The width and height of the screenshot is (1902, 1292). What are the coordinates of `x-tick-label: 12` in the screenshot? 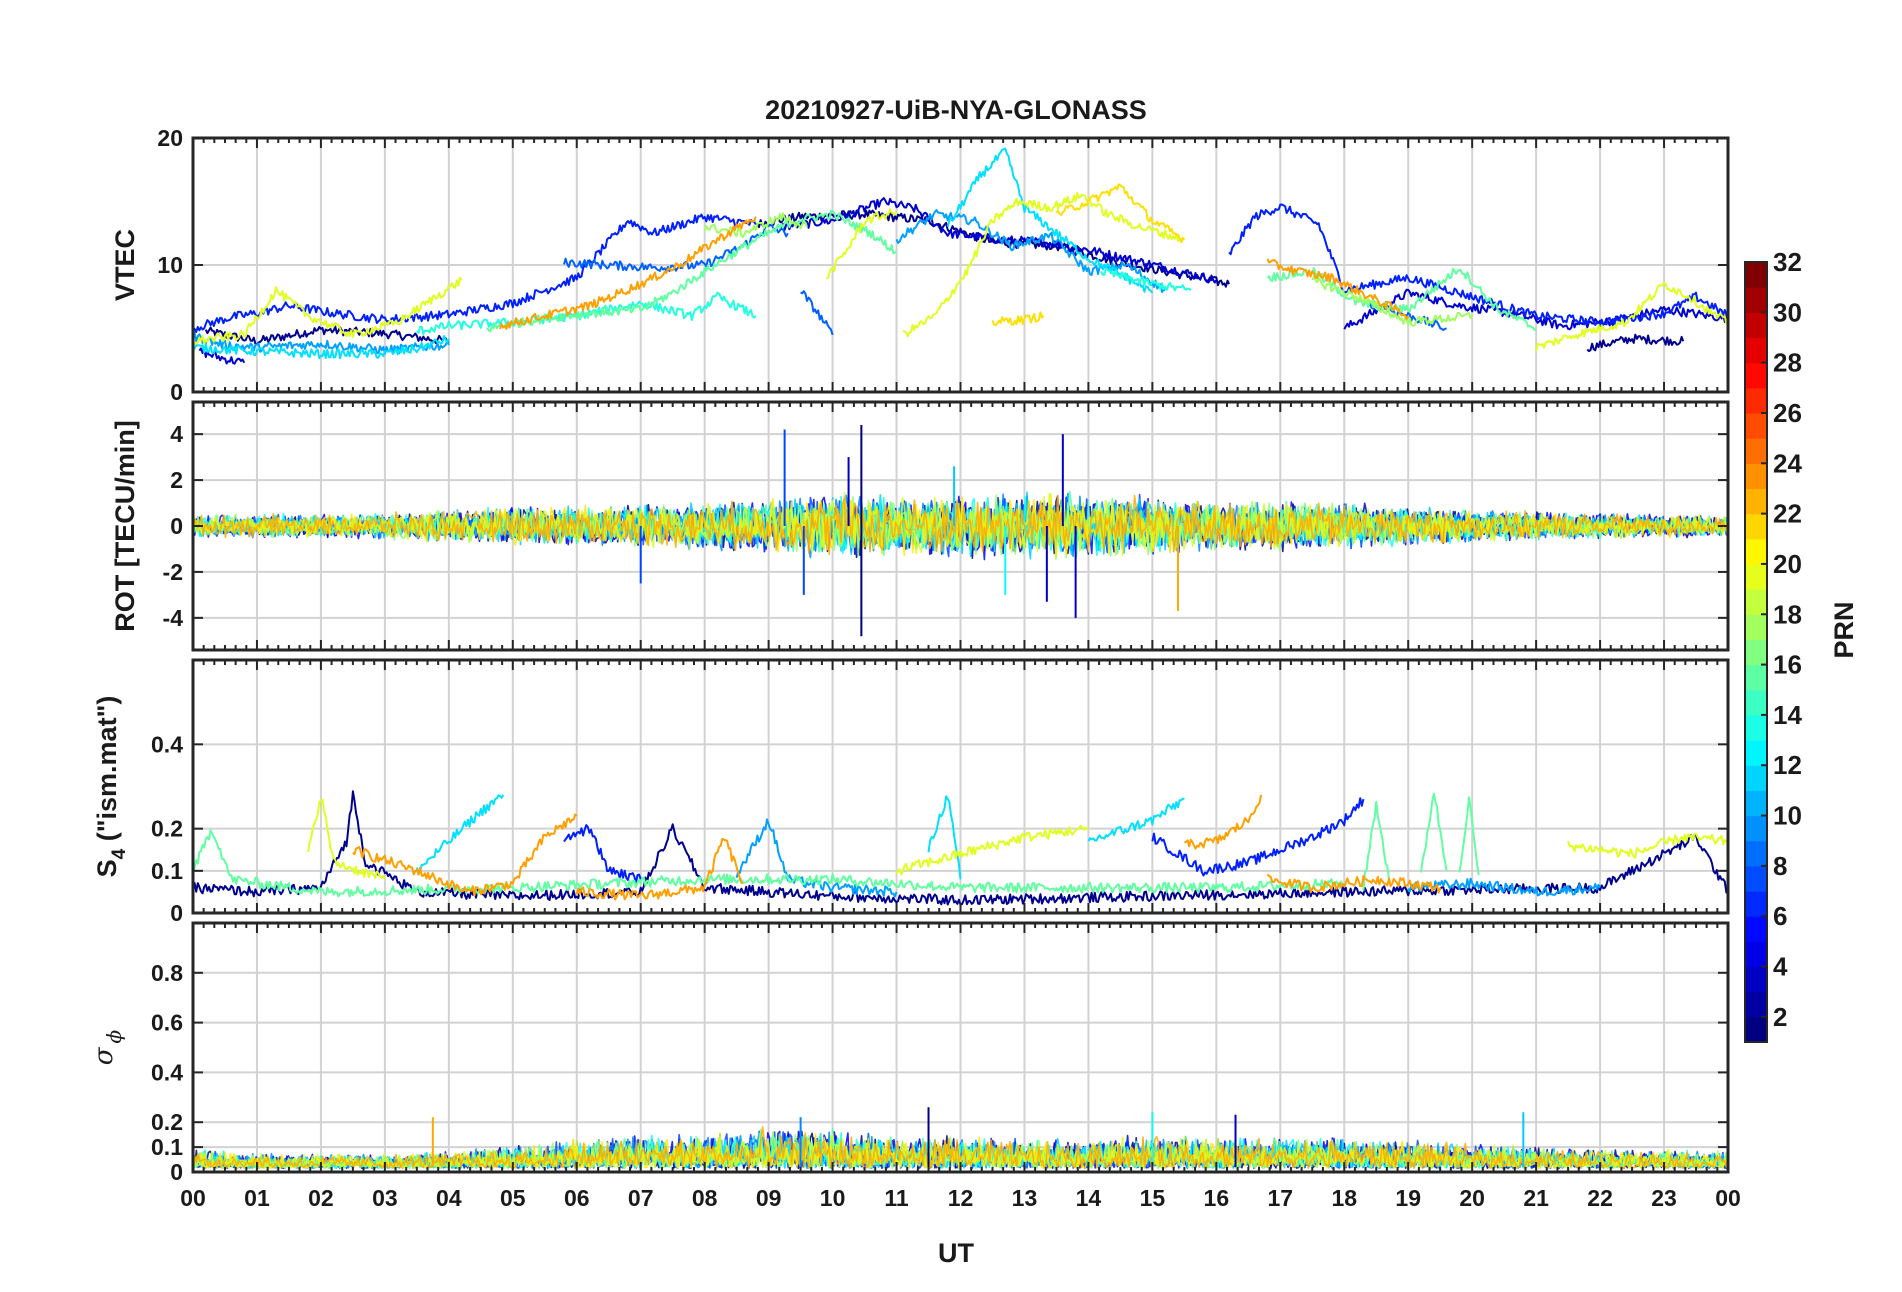 It's located at (961, 1198).